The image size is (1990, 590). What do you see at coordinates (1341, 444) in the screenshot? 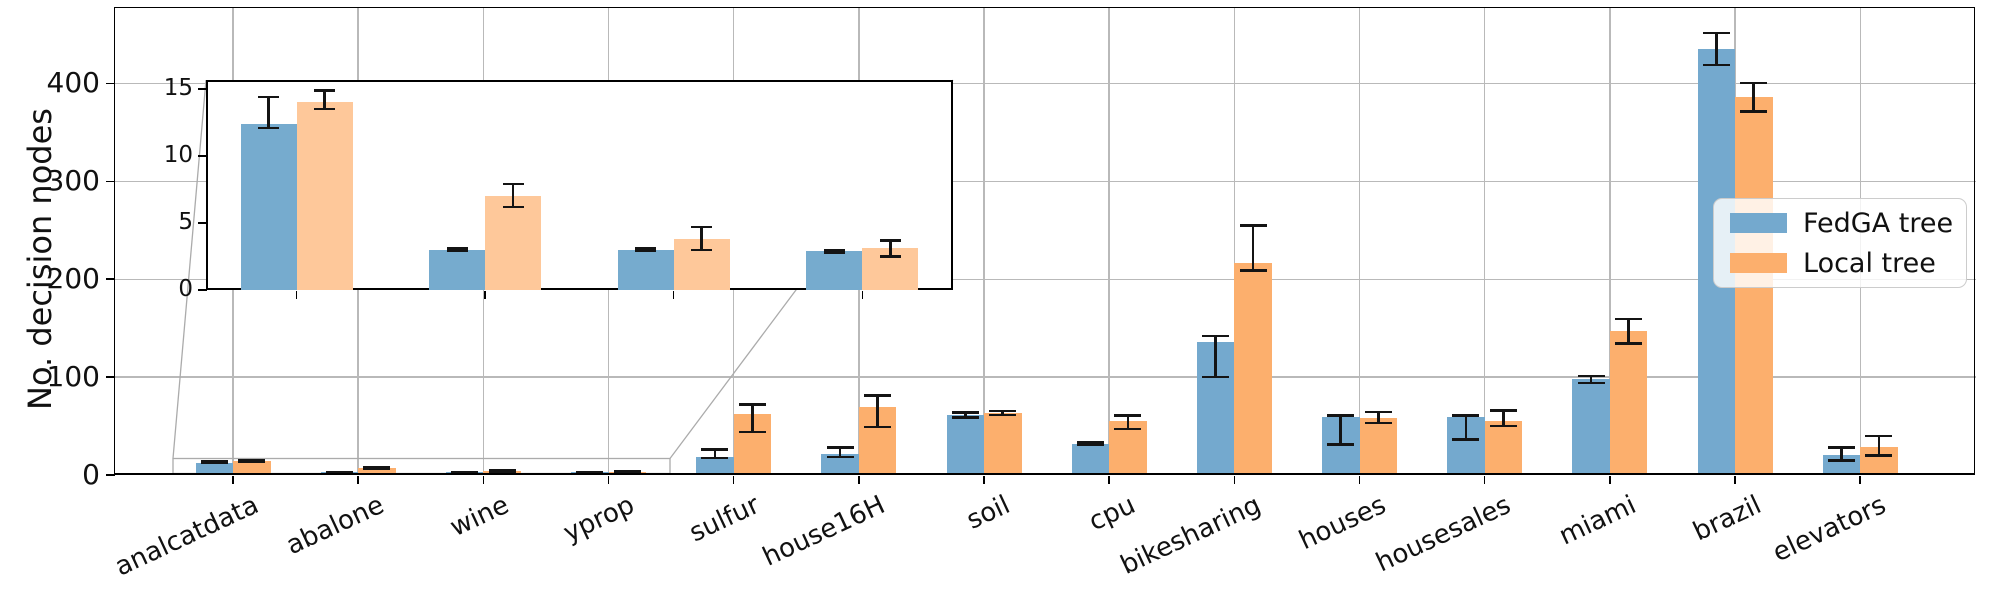
I see `errcap-lo-fedga-houses` at bounding box center [1341, 444].